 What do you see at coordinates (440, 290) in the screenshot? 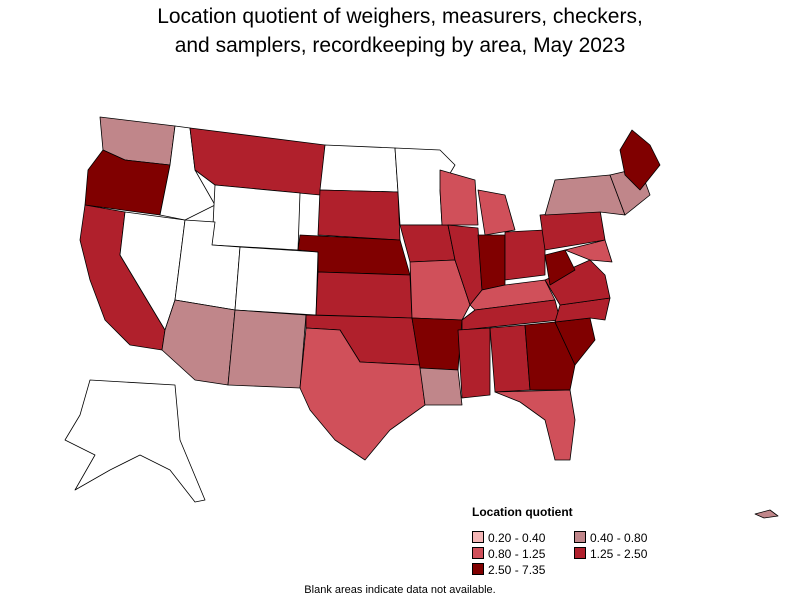
I see `region-missouri` at bounding box center [440, 290].